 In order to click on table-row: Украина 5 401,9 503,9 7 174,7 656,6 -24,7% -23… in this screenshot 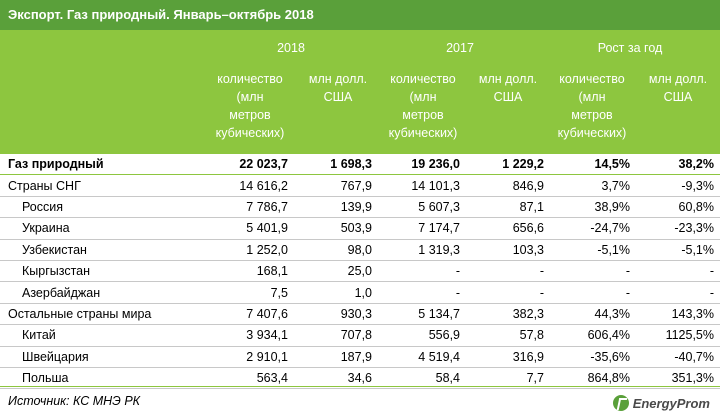, I will do `click(360, 228)`.